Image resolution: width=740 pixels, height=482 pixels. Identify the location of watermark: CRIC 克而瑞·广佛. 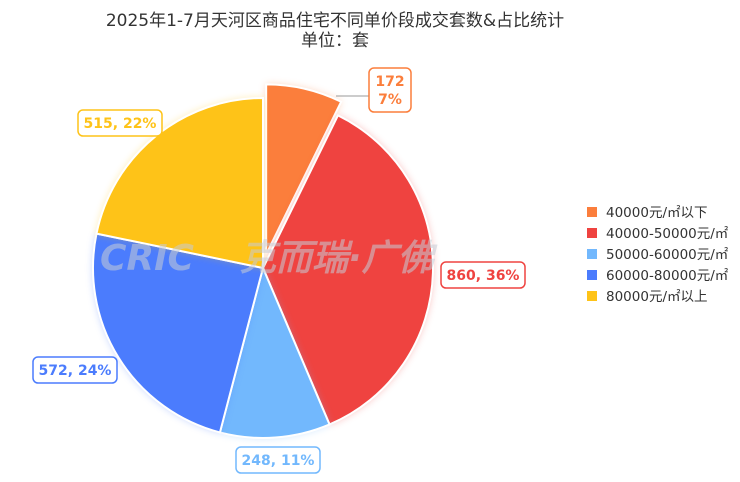
(269, 258).